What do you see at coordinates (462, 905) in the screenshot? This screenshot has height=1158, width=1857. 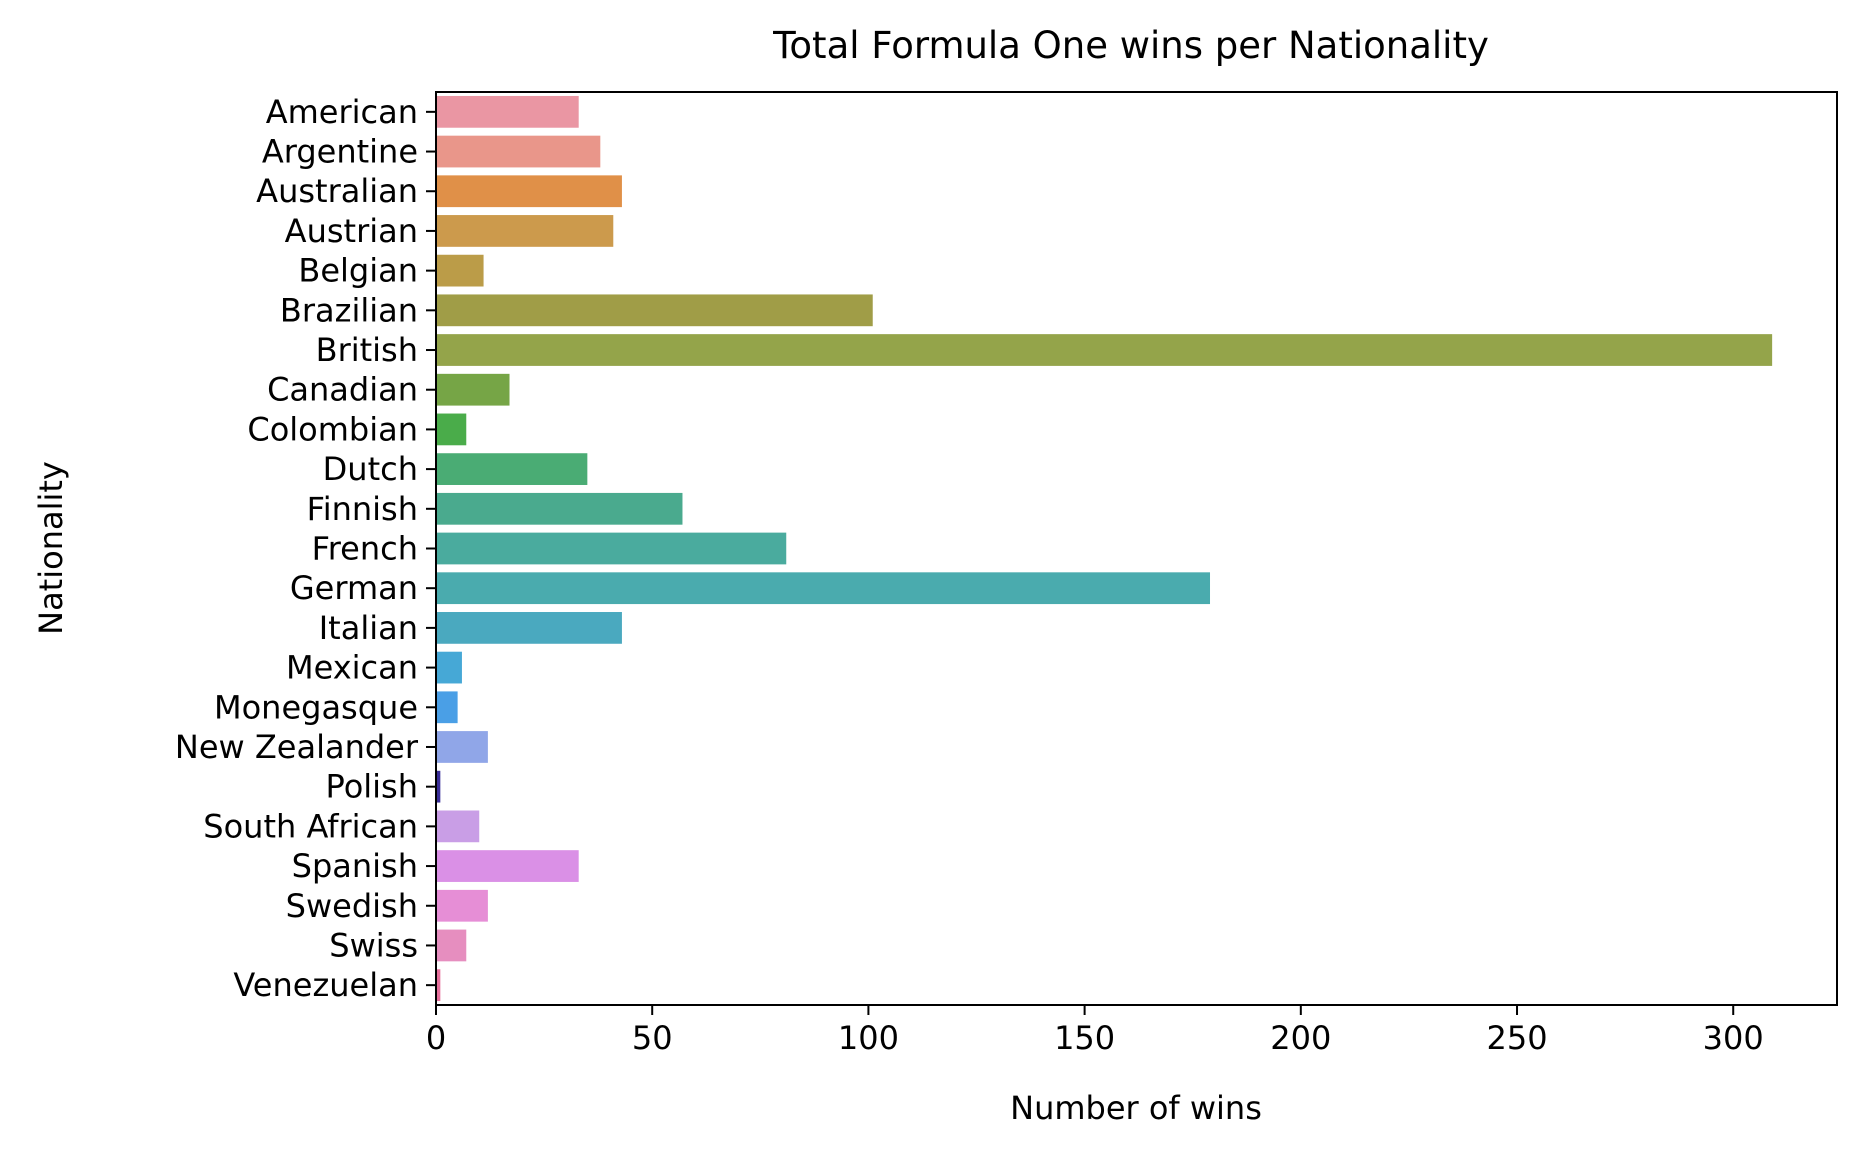 I see `bar-swedish` at bounding box center [462, 905].